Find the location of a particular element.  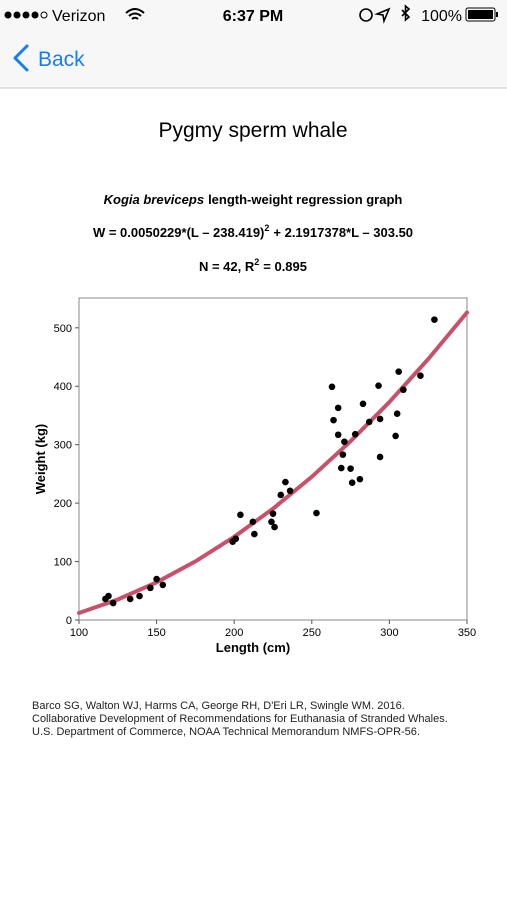

chart-title-rest: length-weight regression graph is located at coordinates (305, 199).